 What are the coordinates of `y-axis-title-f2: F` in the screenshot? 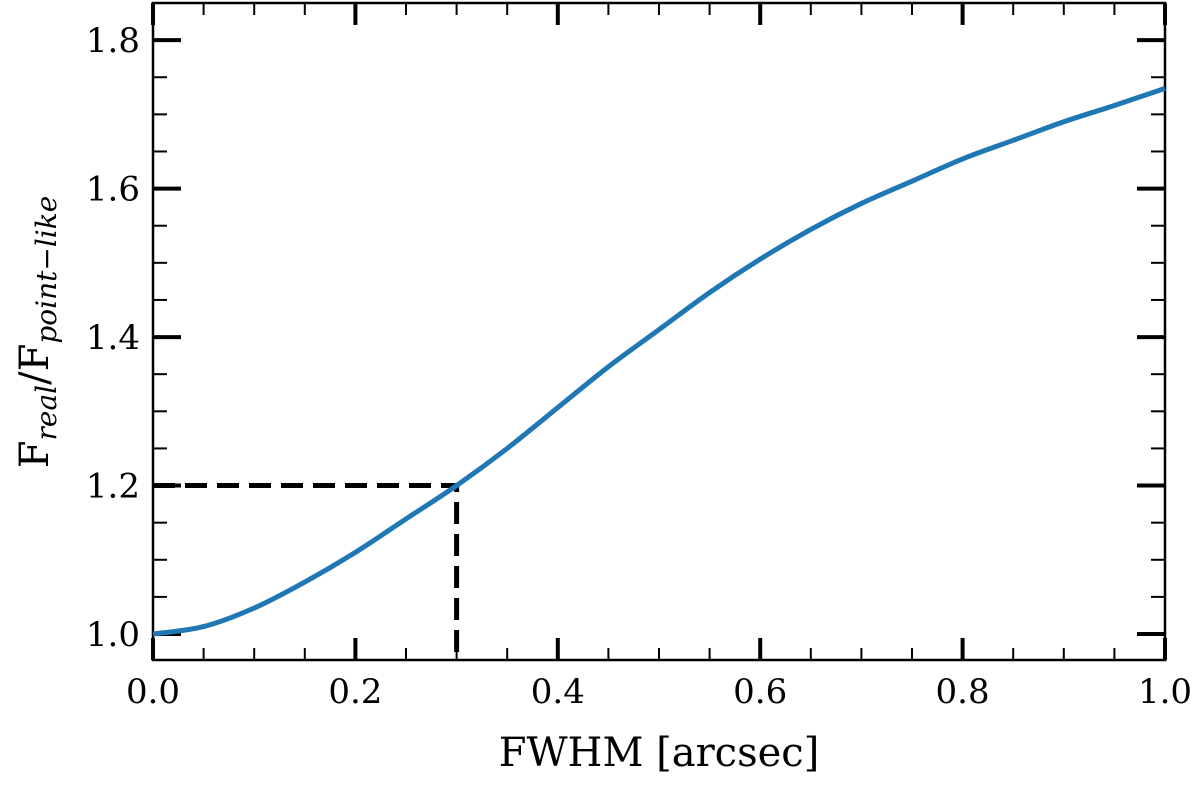 It's located at (35, 358).